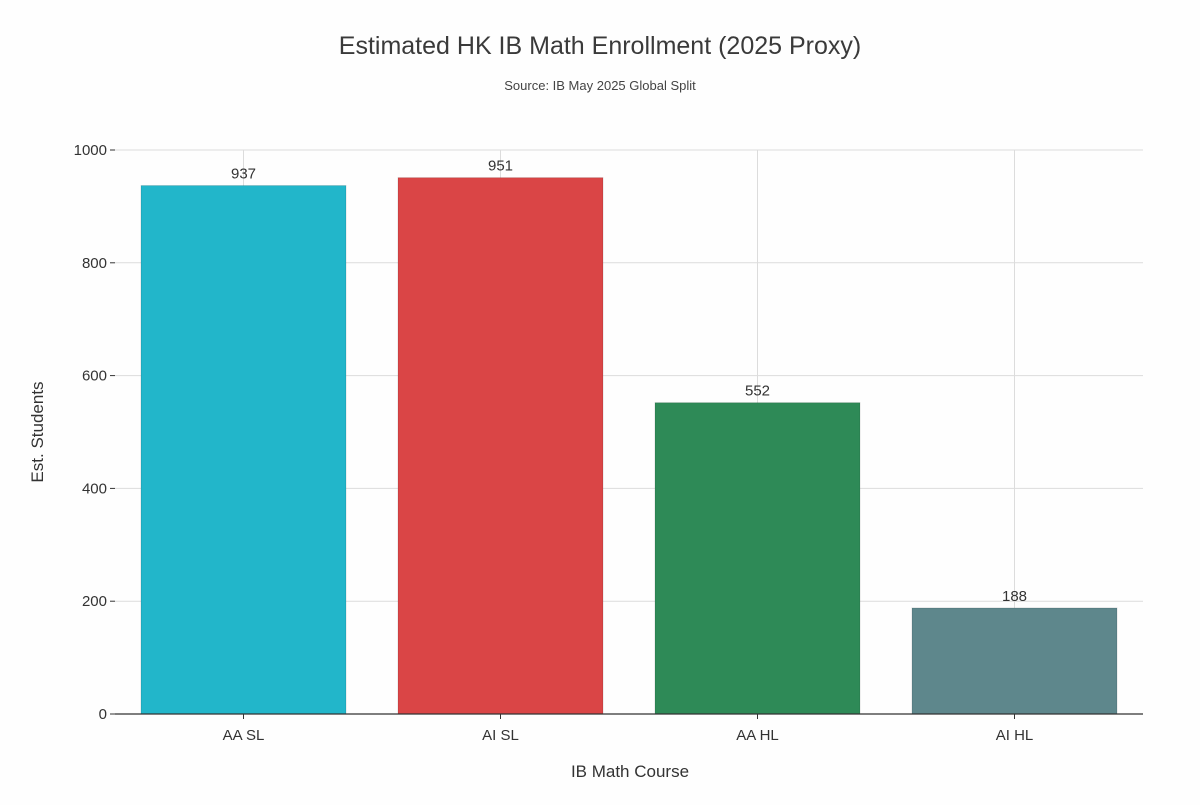  What do you see at coordinates (94, 601) in the screenshot?
I see `y-tick-label: 200` at bounding box center [94, 601].